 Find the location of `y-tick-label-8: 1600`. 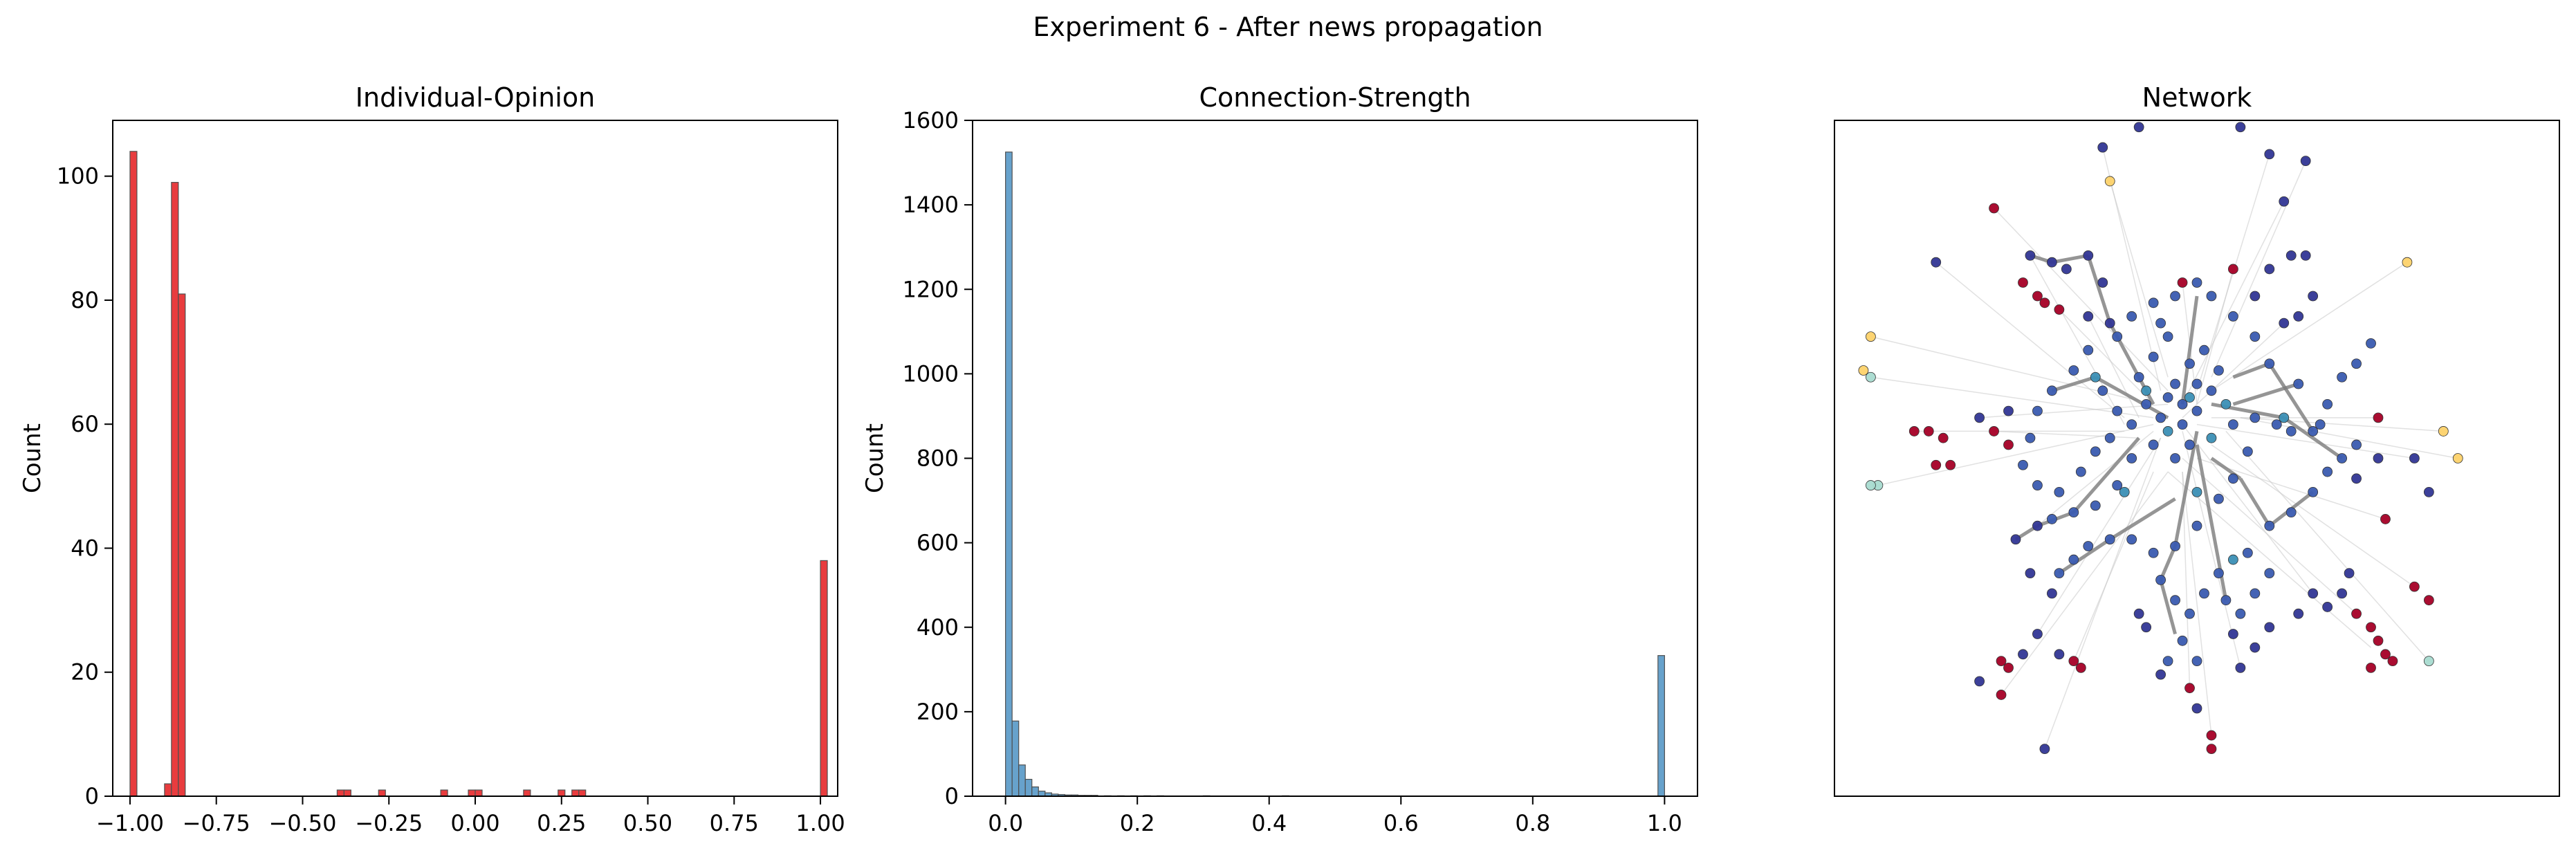

y-tick-label-8: 1600 is located at coordinates (931, 121).